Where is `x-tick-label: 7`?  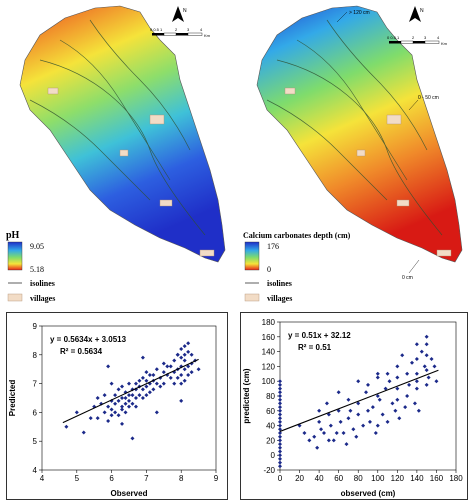
x-tick-label: 7 is located at coordinates (146, 478).